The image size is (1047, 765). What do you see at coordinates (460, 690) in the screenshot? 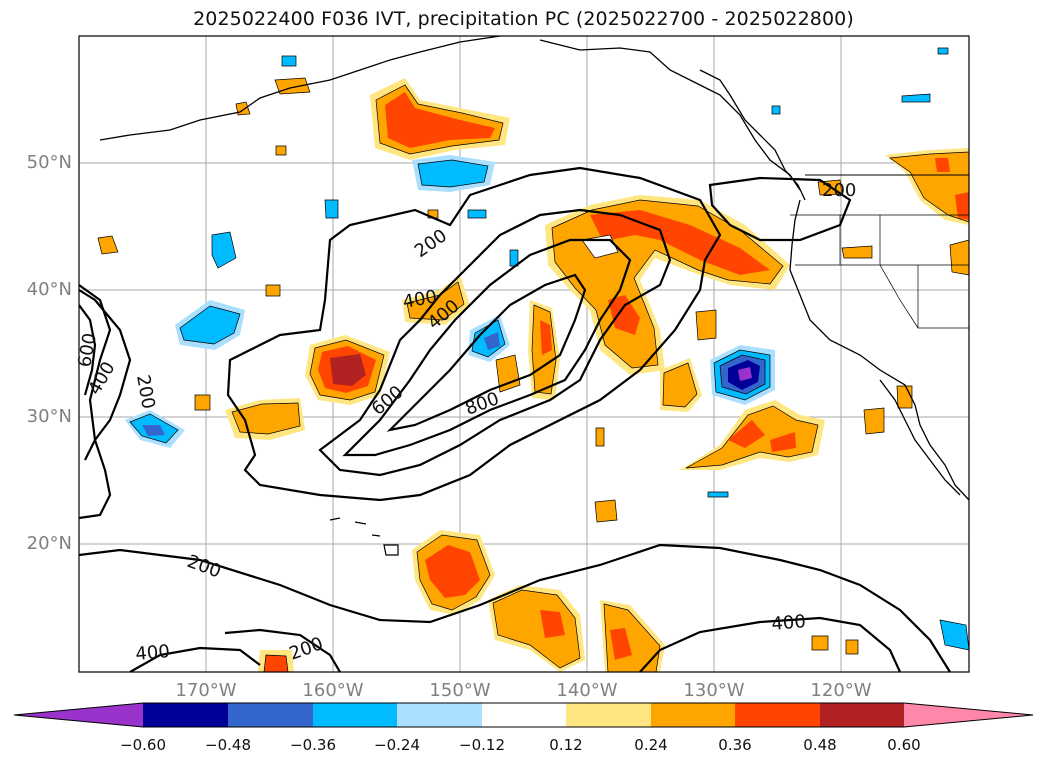
I see `lon-label-150w: 150°W` at bounding box center [460, 690].